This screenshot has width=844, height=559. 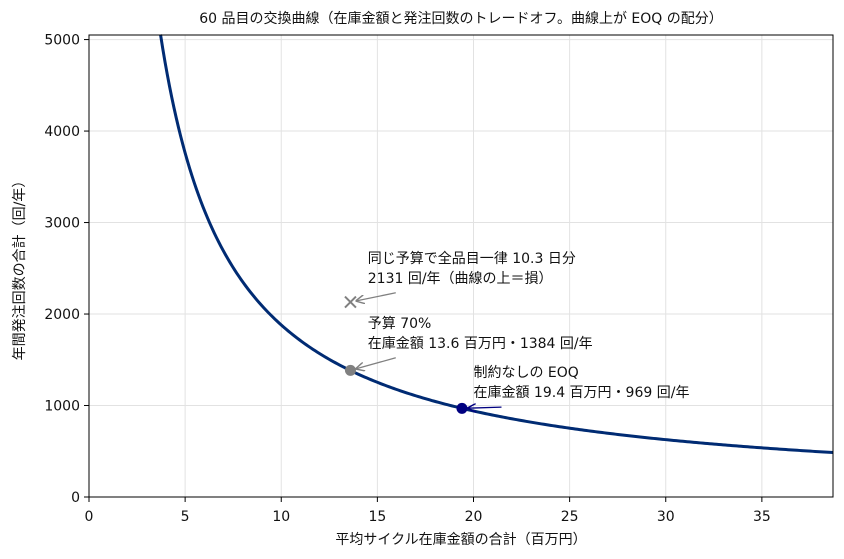 I want to click on x-axis-label: 平均サイクル在庫金額の合計（百万円）, so click(x=460, y=539).